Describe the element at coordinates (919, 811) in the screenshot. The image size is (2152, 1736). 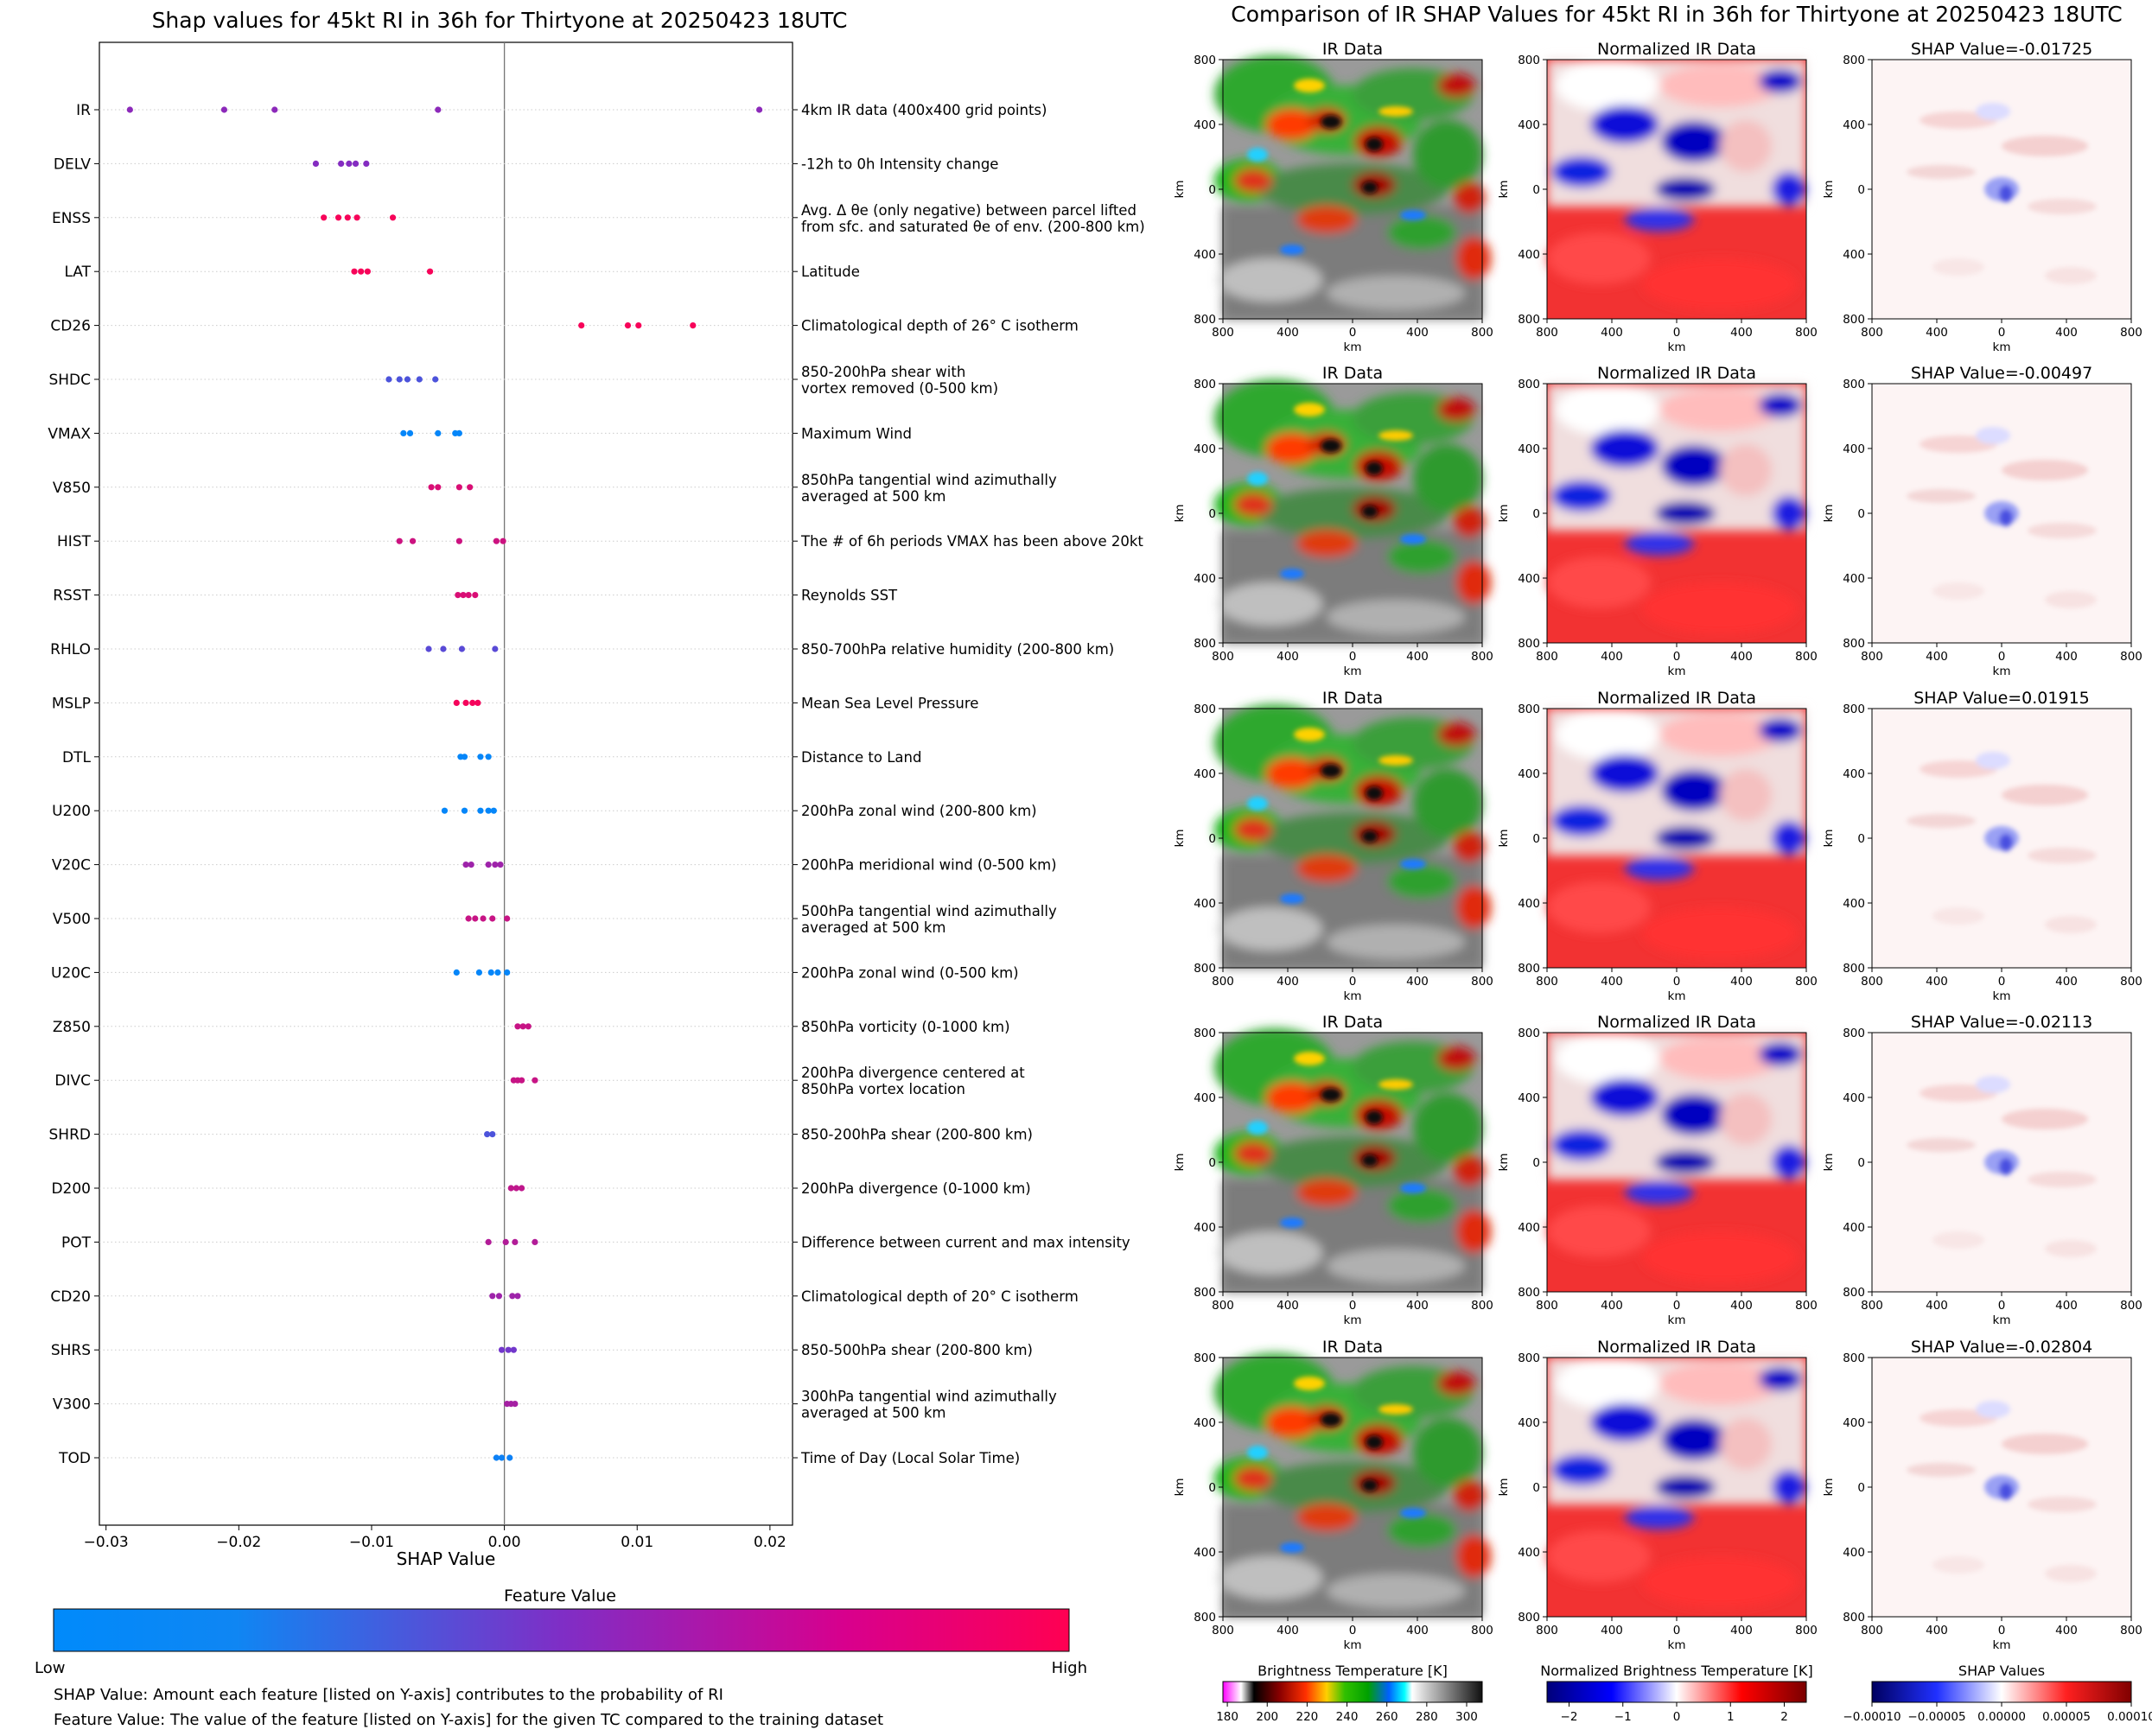
I see `feature-description-u200: 200hPa zonal wind (200-800 km)` at that location.